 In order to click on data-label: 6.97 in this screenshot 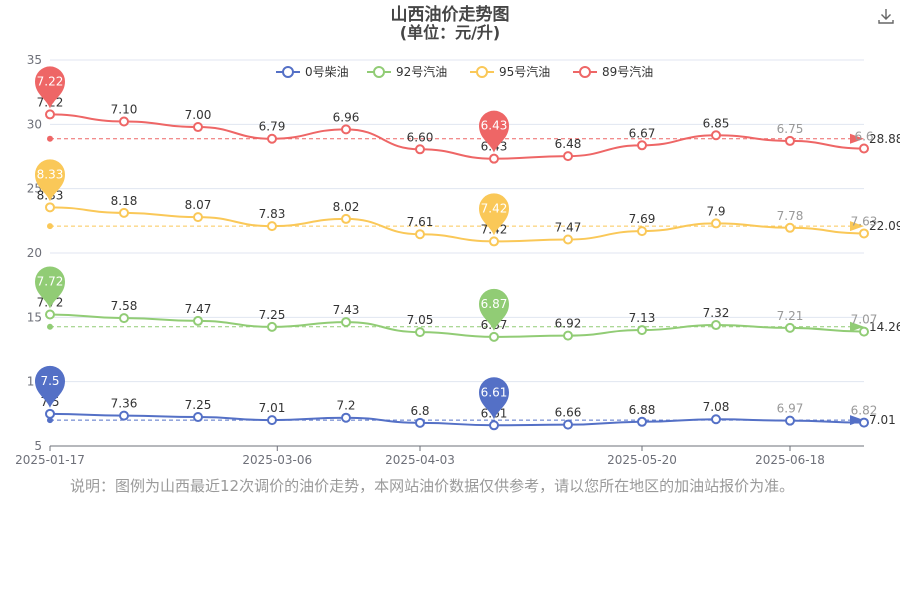, I will do `click(790, 409)`.